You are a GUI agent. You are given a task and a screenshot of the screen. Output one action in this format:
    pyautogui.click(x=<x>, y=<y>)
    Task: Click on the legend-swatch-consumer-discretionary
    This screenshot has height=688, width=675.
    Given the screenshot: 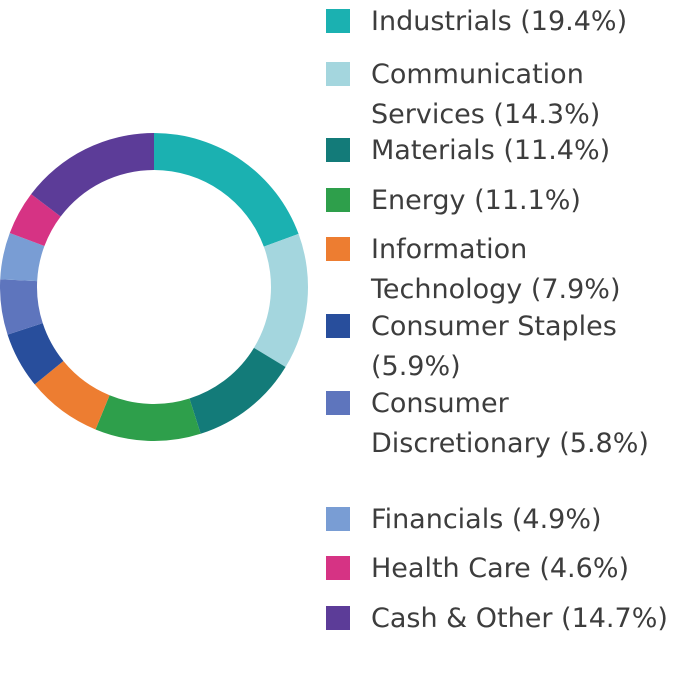 What is the action you would take?
    pyautogui.click(x=338, y=403)
    